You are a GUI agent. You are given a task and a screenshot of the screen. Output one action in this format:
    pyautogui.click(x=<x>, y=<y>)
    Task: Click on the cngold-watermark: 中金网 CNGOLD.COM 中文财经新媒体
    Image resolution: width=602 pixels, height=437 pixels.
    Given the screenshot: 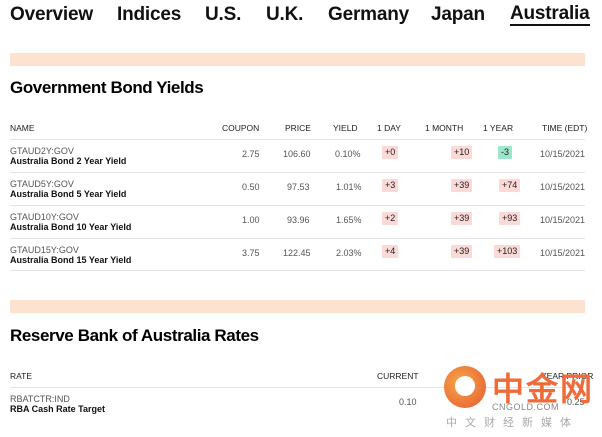 What is the action you would take?
    pyautogui.click(x=521, y=399)
    